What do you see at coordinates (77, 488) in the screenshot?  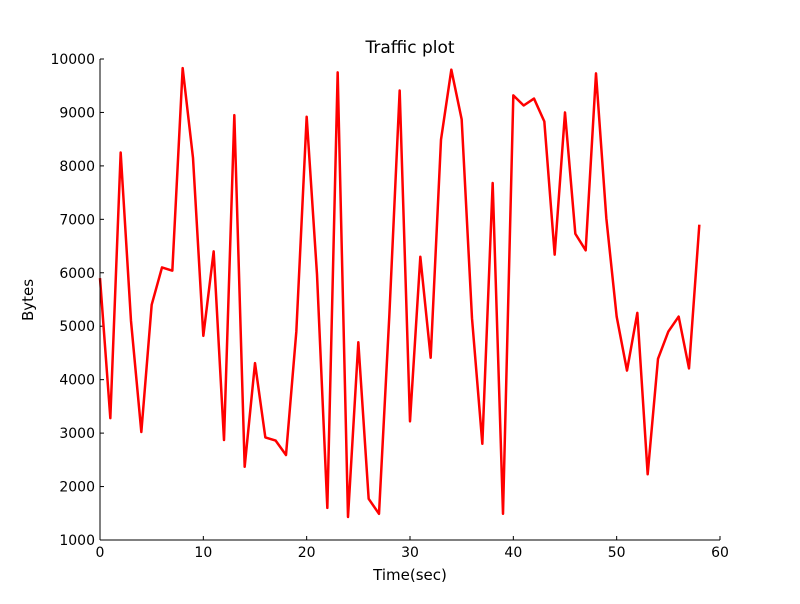 I see `y-tick-label: 2000` at bounding box center [77, 488].